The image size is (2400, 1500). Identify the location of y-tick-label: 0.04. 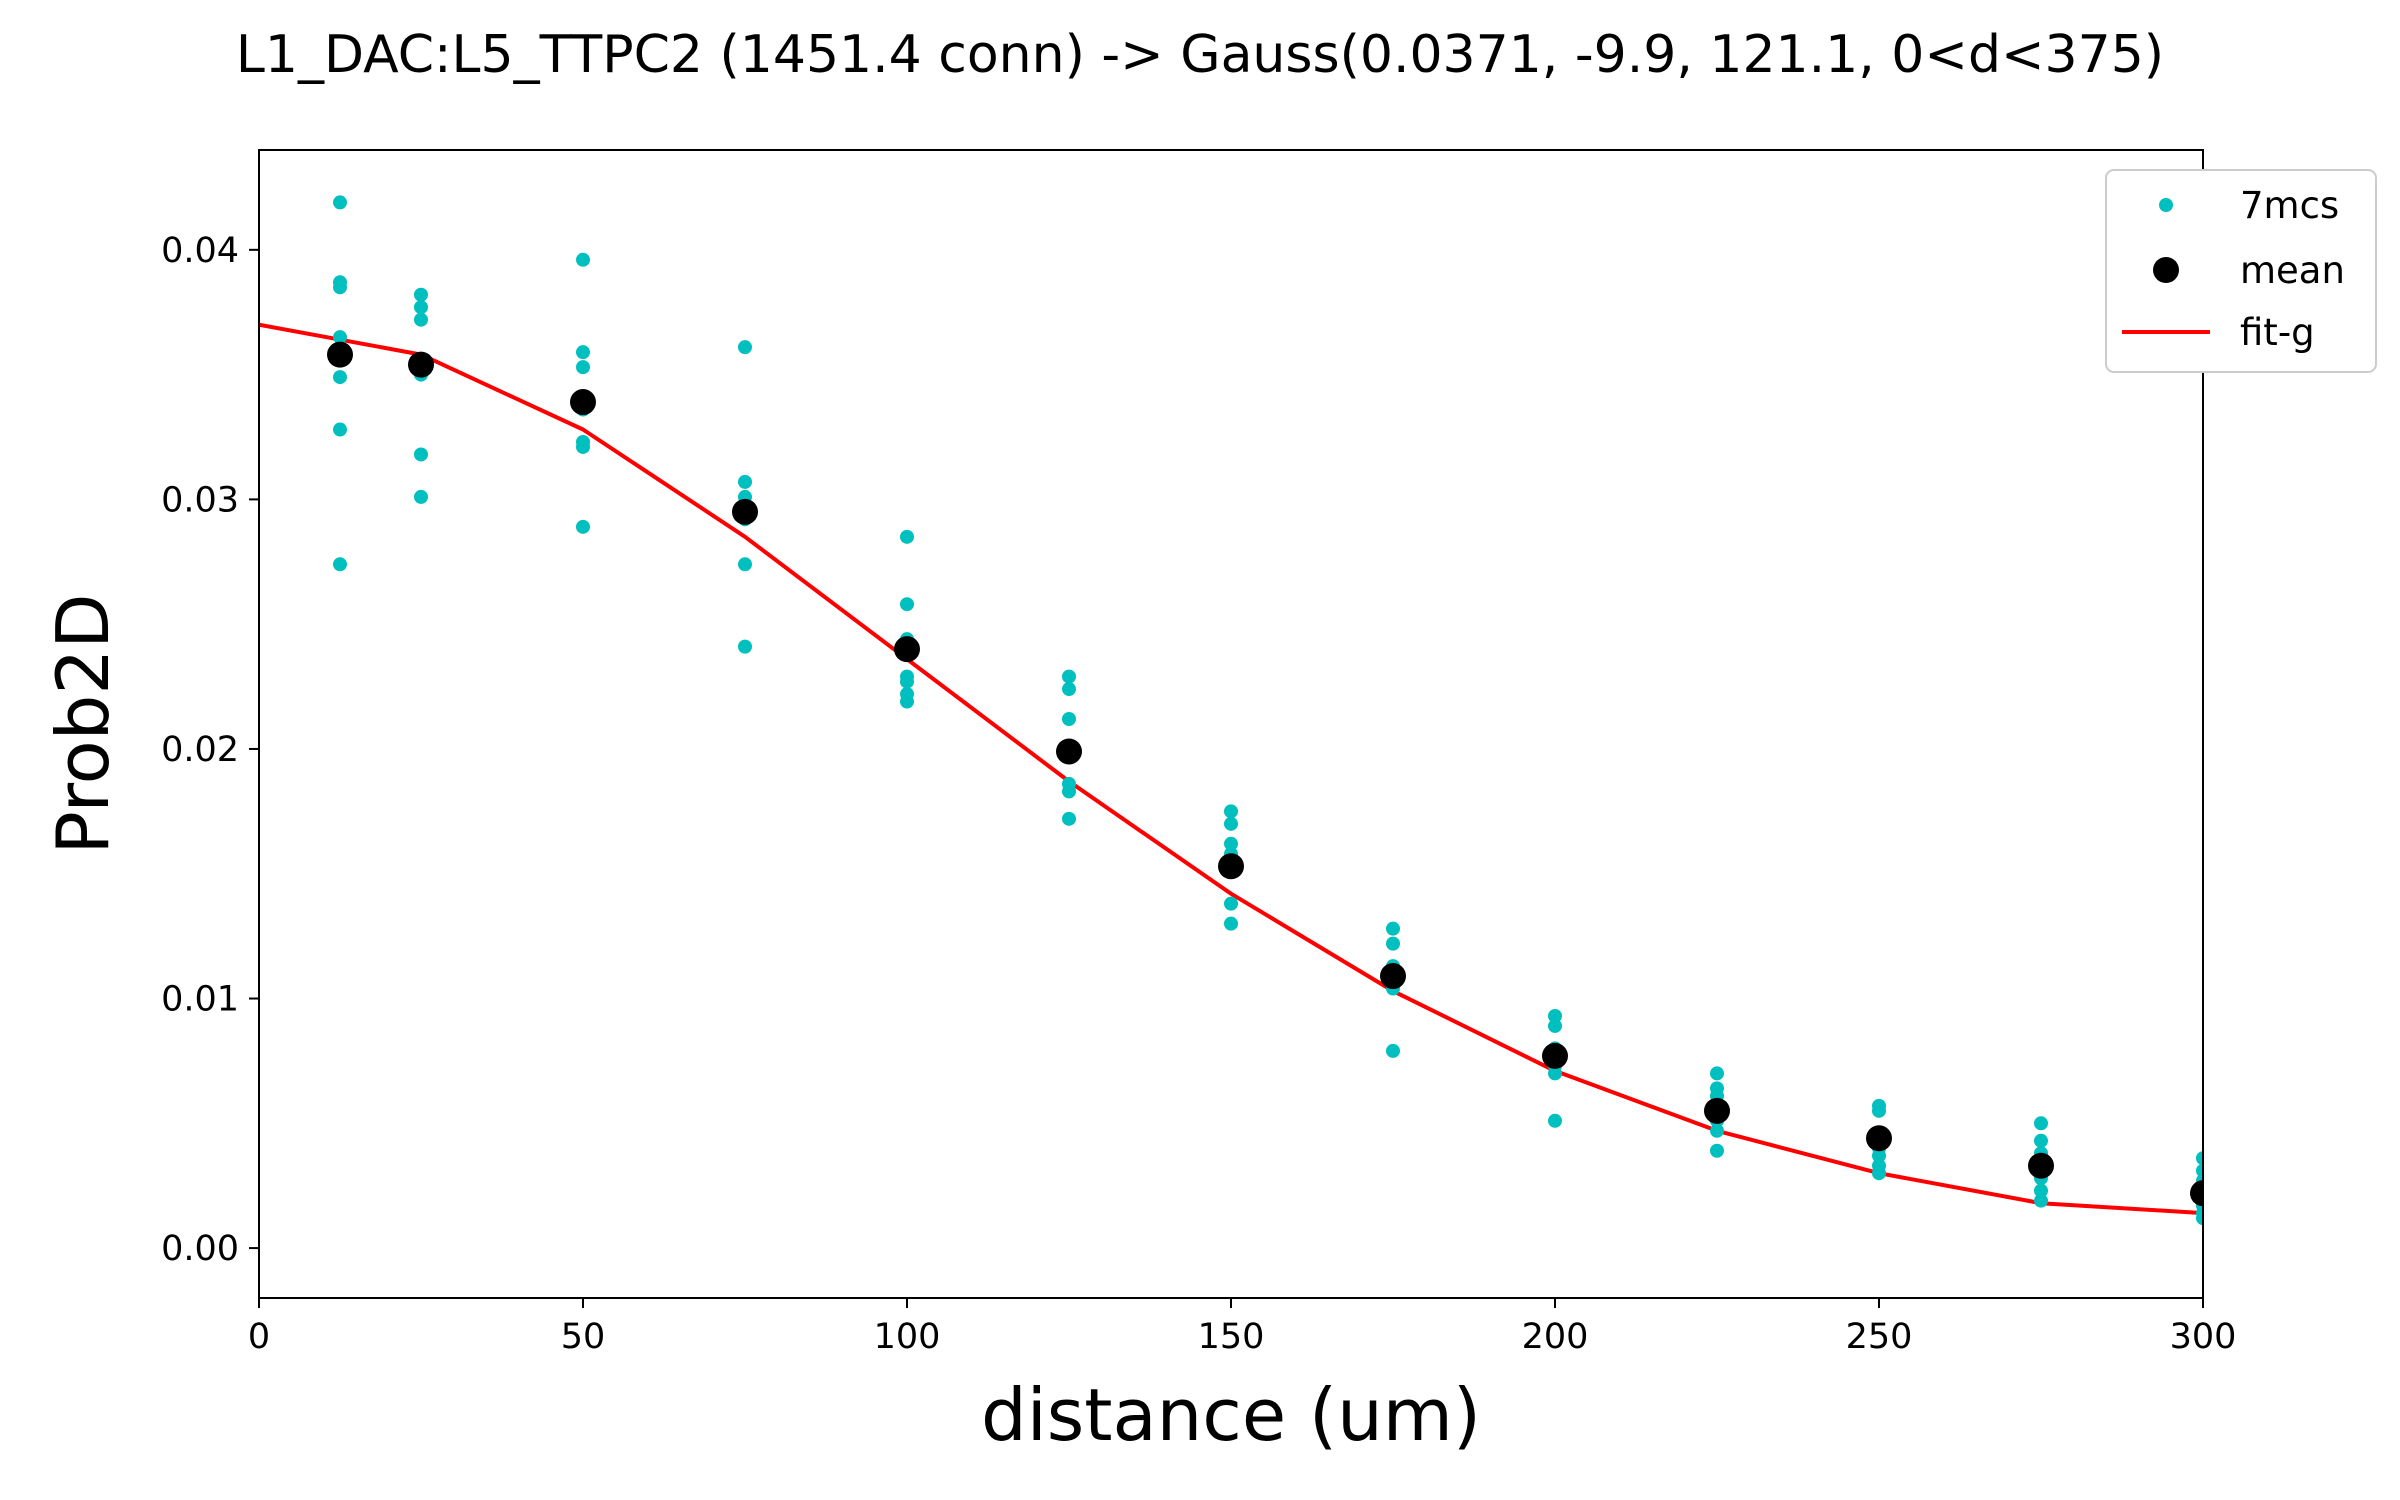
(200, 251).